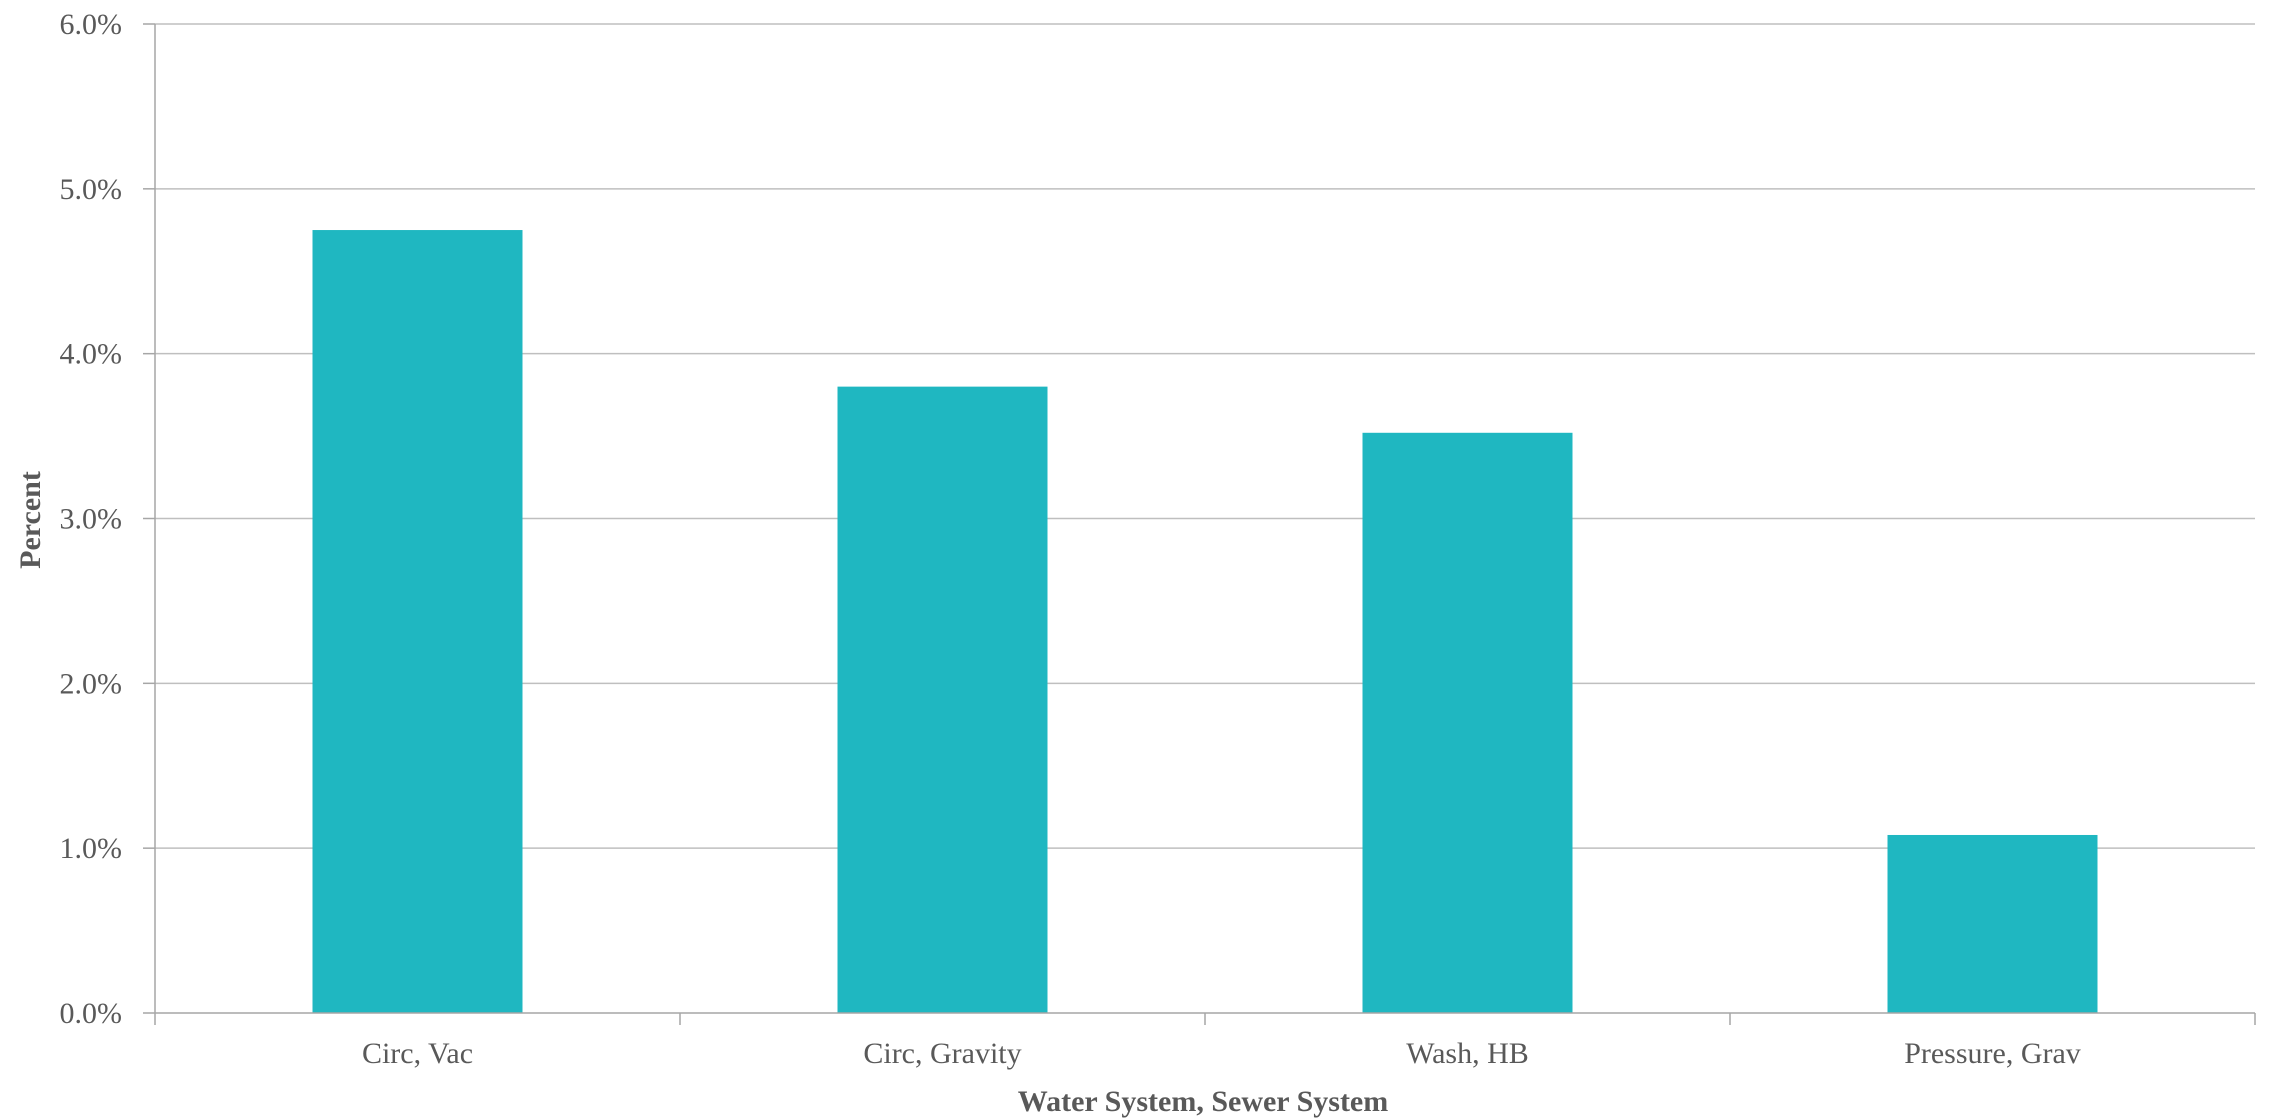 This screenshot has width=2270, height=1120. Describe the element at coordinates (91, 848) in the screenshot. I see `y-tick-label: 1.0%` at that location.